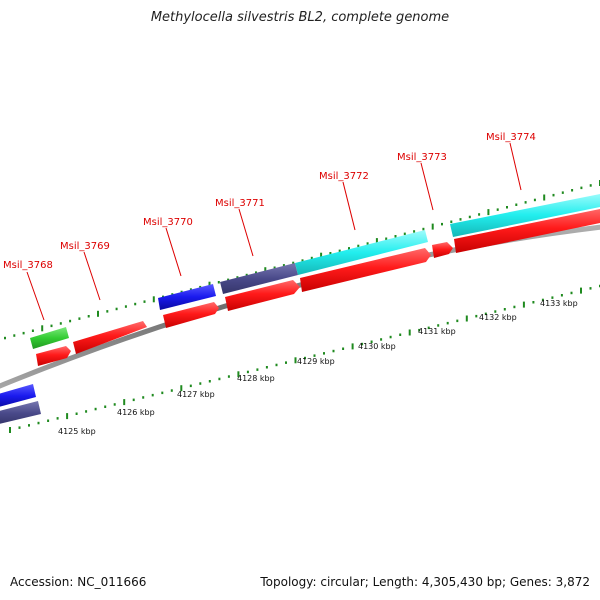  What do you see at coordinates (259, 278) in the screenshot?
I see `feature-slate-right` at bounding box center [259, 278].